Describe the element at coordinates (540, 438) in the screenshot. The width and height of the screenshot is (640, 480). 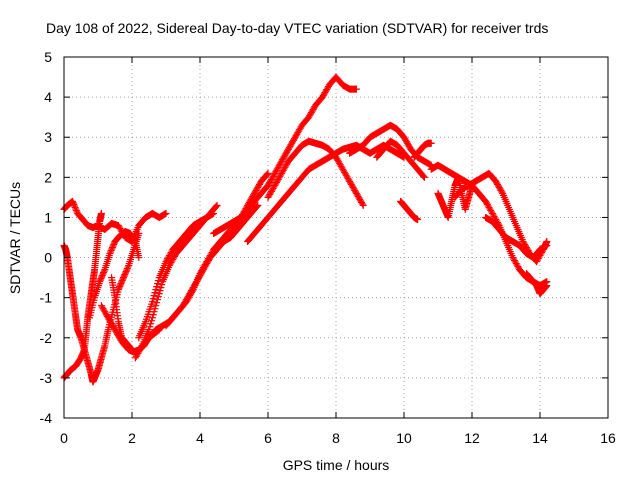
I see `x-tick-label: 14` at that location.